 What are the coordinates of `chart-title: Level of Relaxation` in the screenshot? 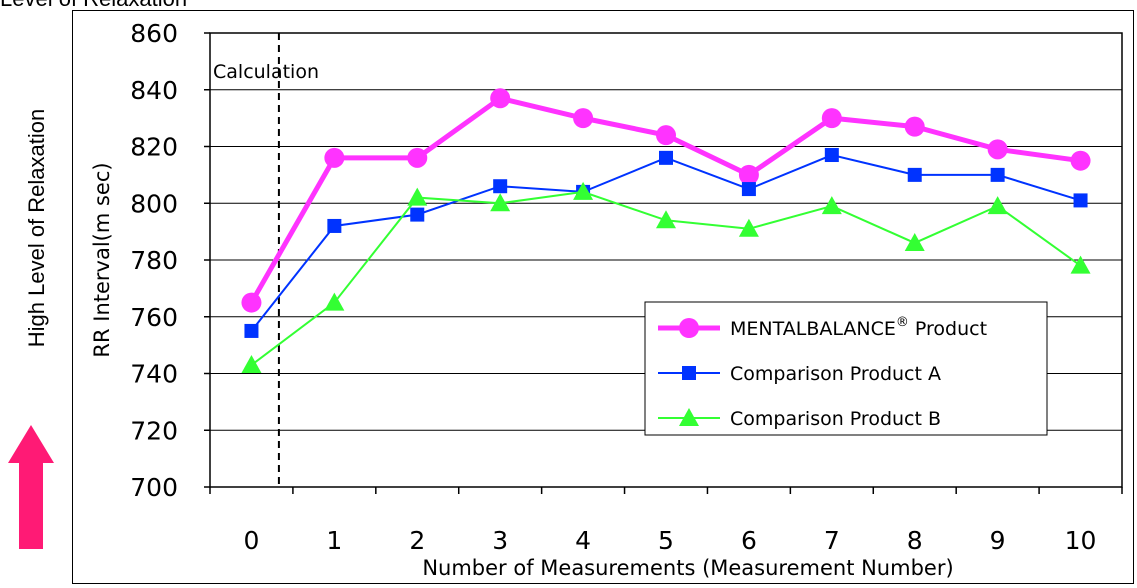 It's located at (93, 6).